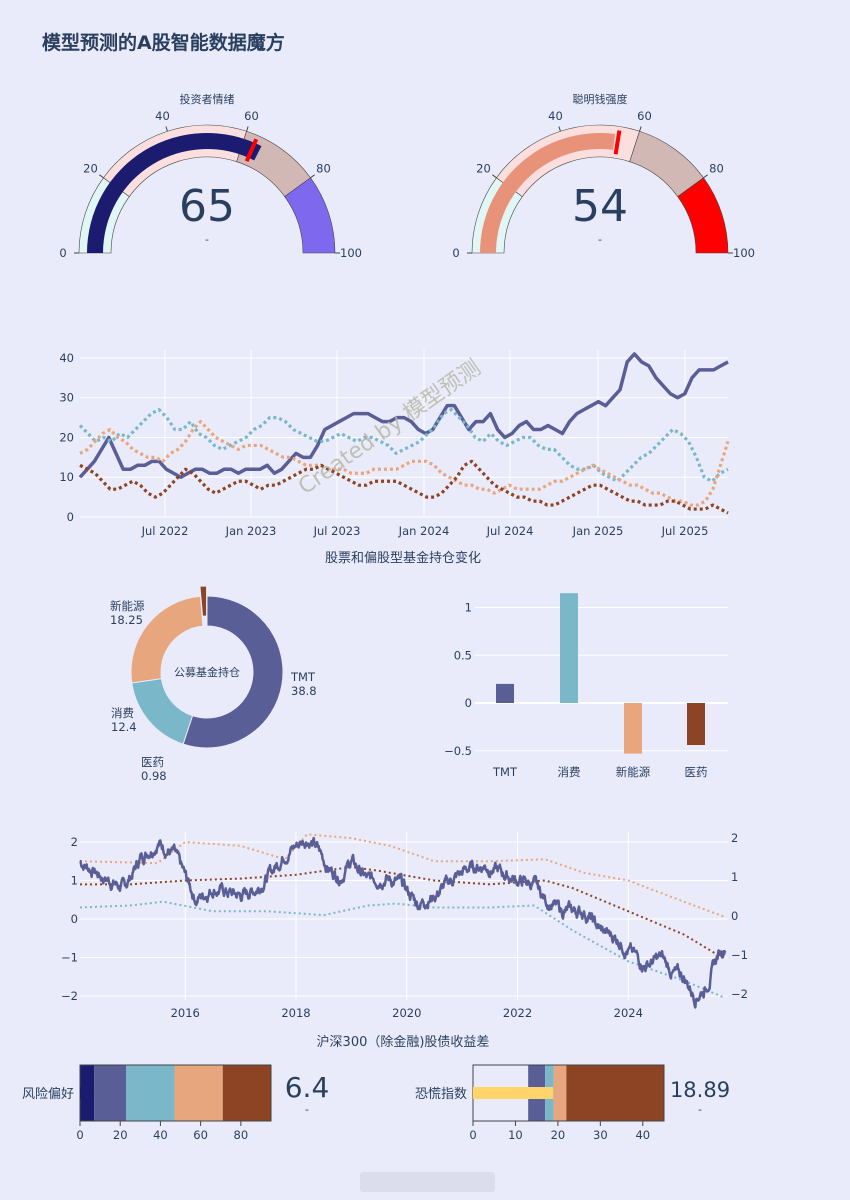 The height and width of the screenshot is (1200, 850). What do you see at coordinates (586, 686) in the screenshot?
I see `sector-bar-chart: −0.5 0 0.5 1 TMT 消费 新能源 医药` at bounding box center [586, 686].